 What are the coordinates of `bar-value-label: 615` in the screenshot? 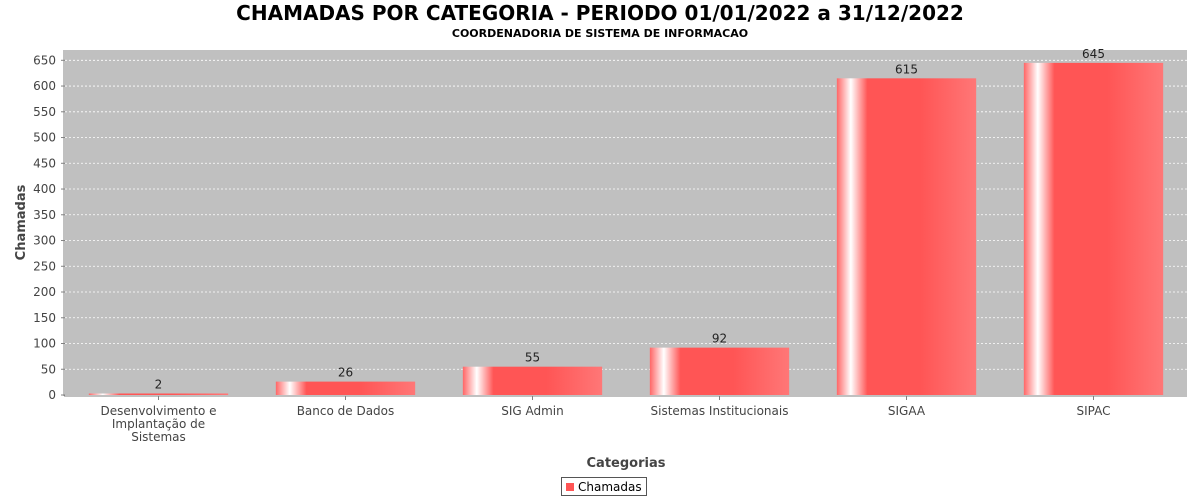 It's located at (906, 69).